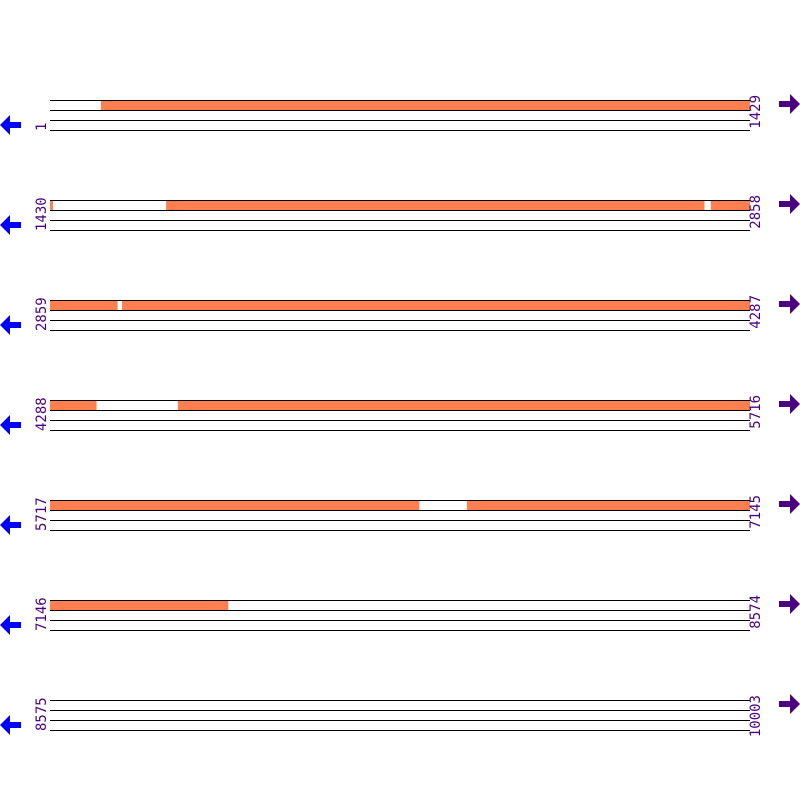 This screenshot has width=800, height=800. I want to click on row-start-label: 1430, so click(42, 214).